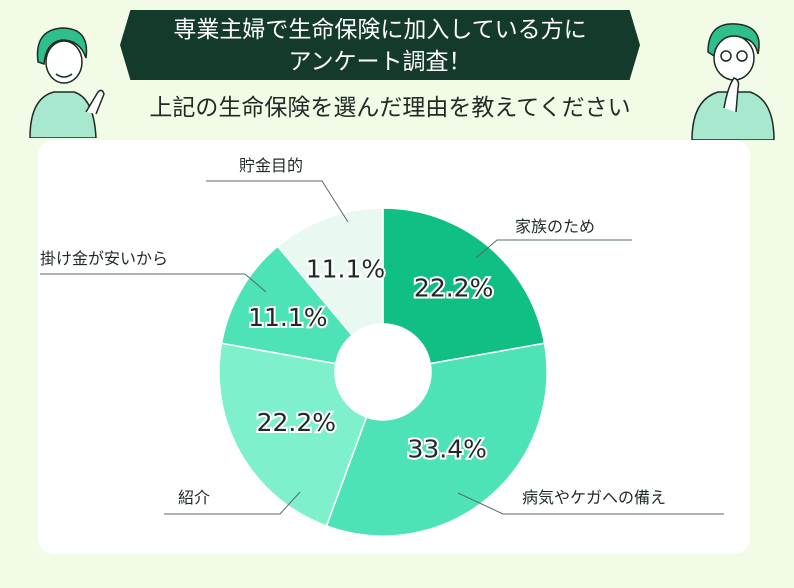 The width and height of the screenshot is (794, 588). Describe the element at coordinates (380, 45) in the screenshot. I see `title-banner: 専業主婦で生命保険に加入している方に アンケート調査！` at that location.